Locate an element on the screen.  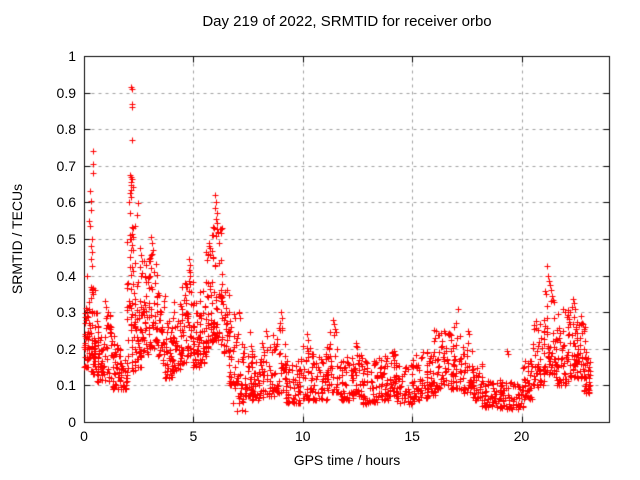
y-tick-label: 0 is located at coordinates (72, 422).